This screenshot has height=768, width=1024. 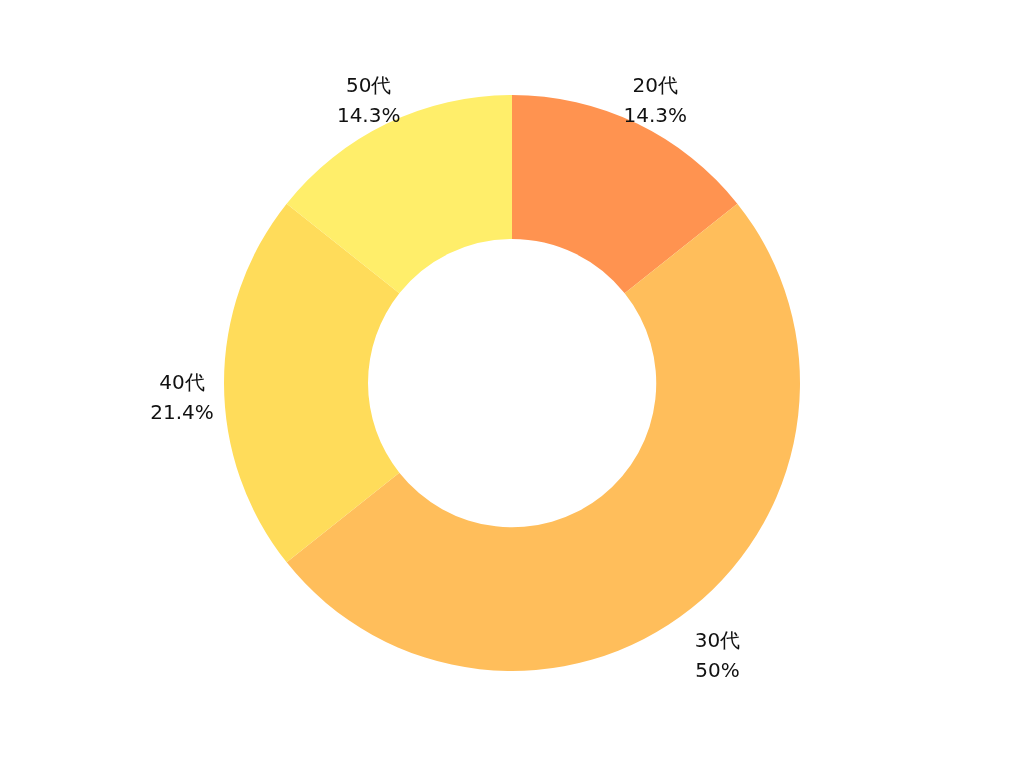 What do you see at coordinates (182, 412) in the screenshot?
I see `data-label: 21.4%` at bounding box center [182, 412].